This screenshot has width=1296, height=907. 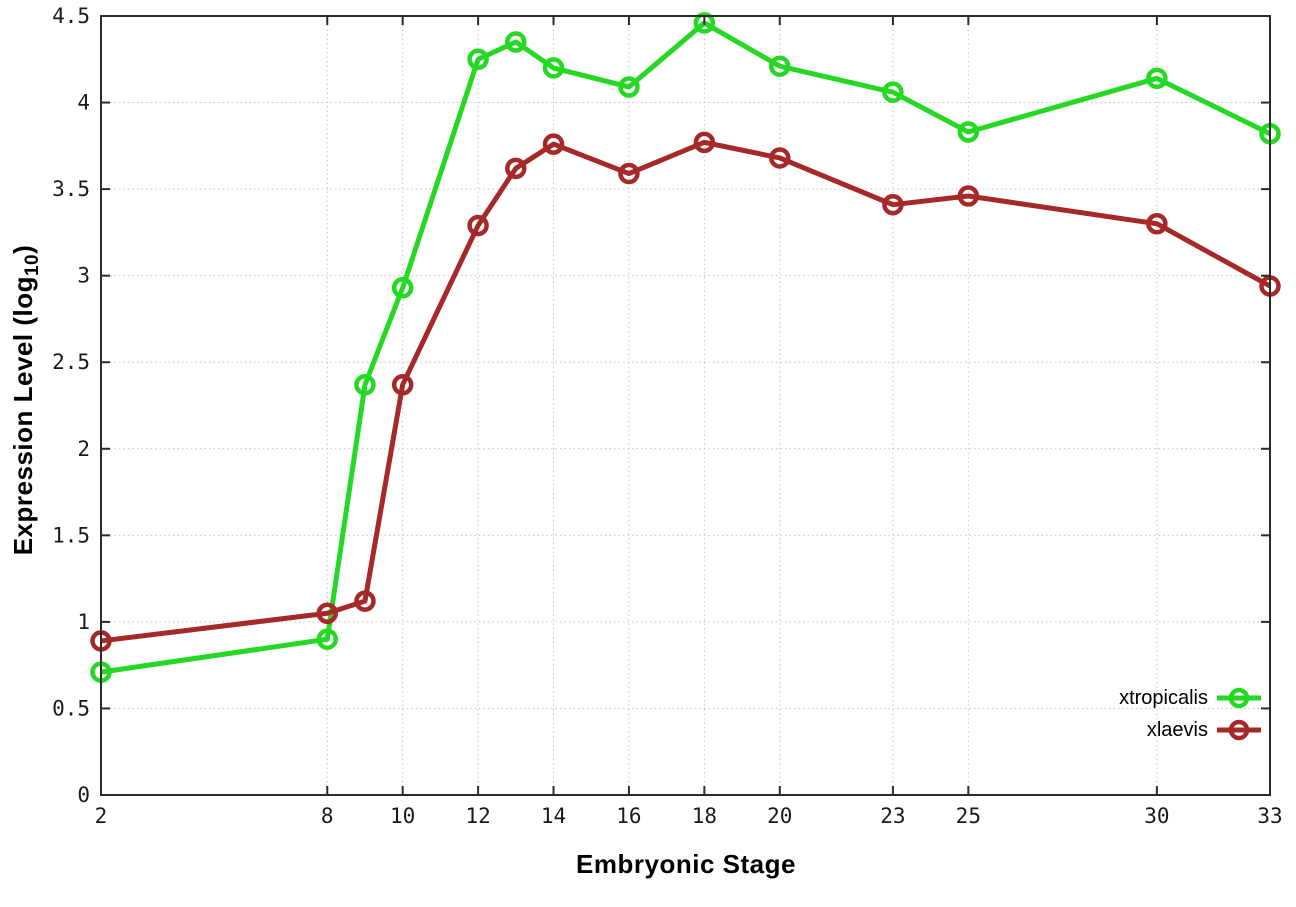 I want to click on y-axis-title-text: Expression Level (log, so click(x=23, y=416).